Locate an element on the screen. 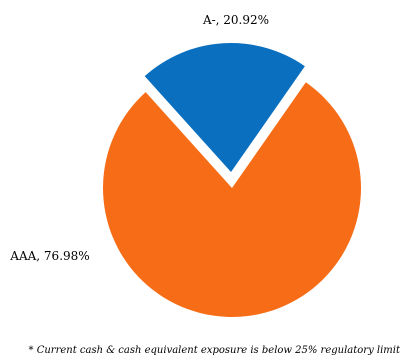 This screenshot has width=402, height=360. data-label-aaa: AAA, 76.98% is located at coordinates (49, 256).